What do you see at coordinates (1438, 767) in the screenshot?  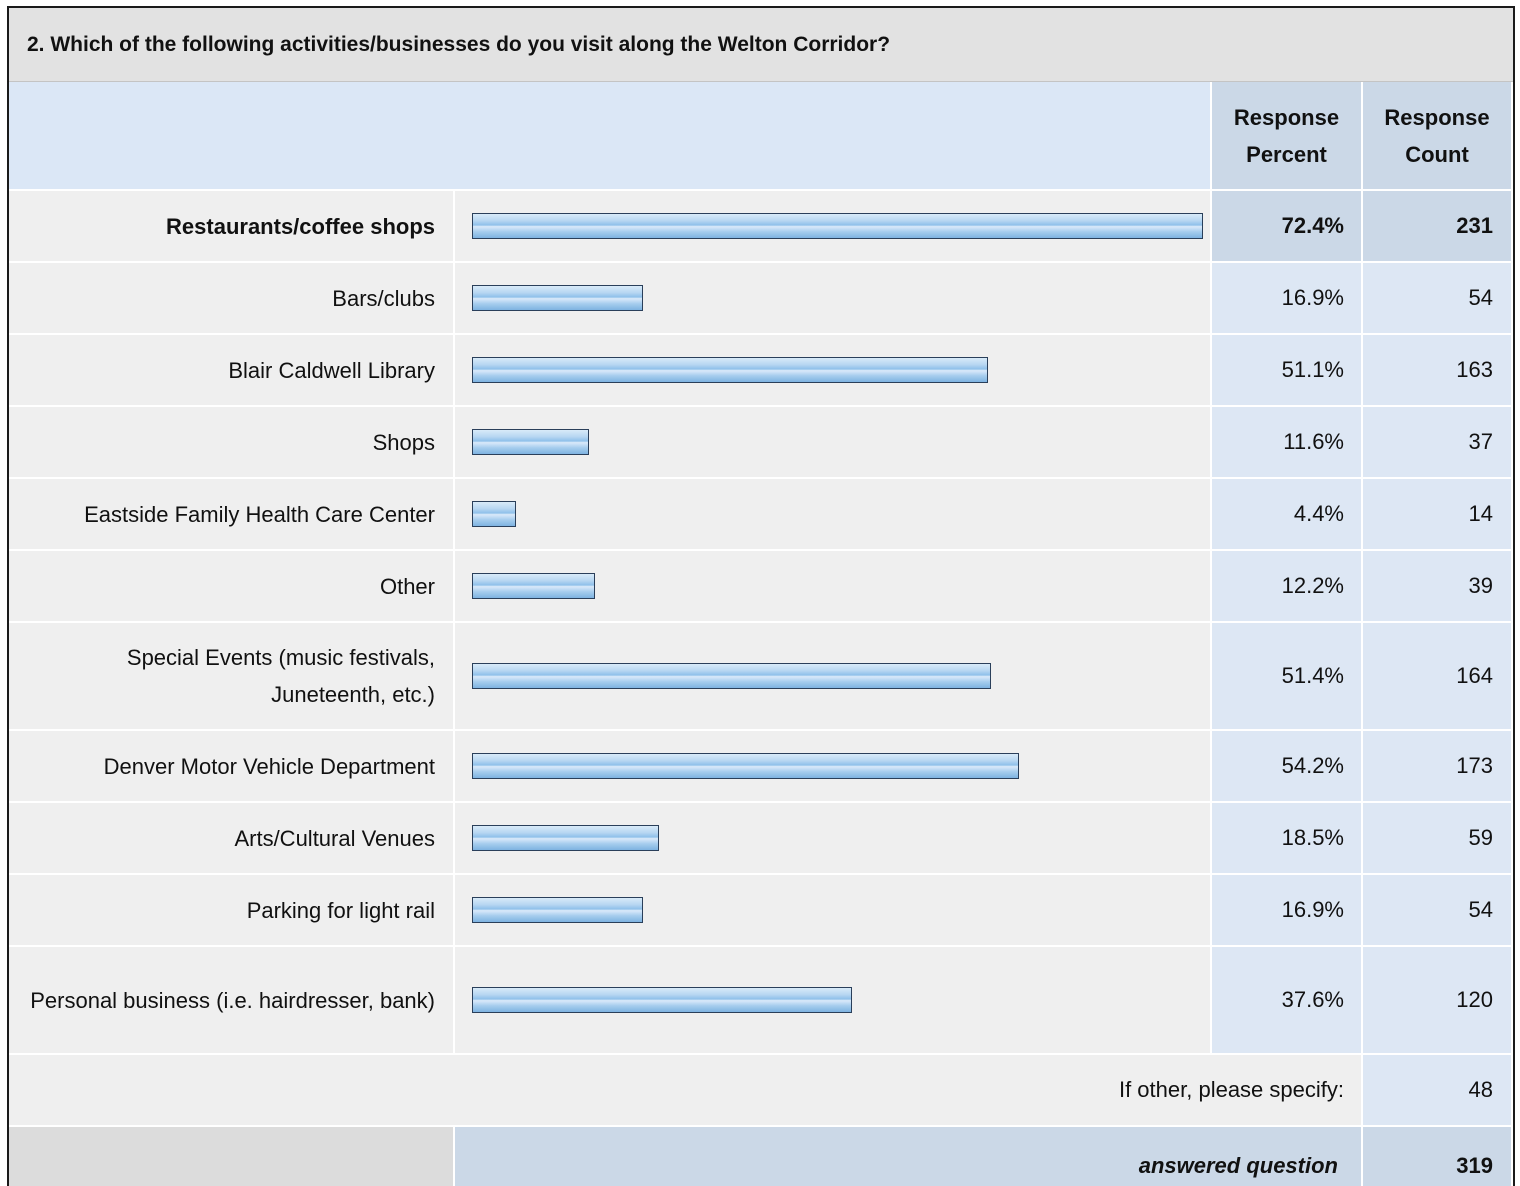 I see `count-value: 173` at bounding box center [1438, 767].